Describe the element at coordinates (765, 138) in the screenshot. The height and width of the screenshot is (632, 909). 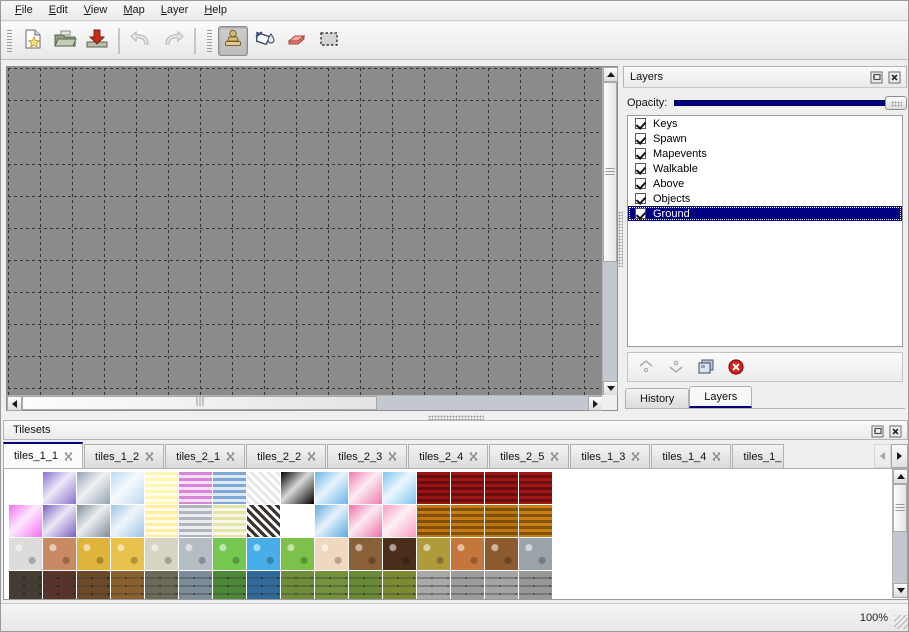
I see `layer-list-item: Spawn` at that location.